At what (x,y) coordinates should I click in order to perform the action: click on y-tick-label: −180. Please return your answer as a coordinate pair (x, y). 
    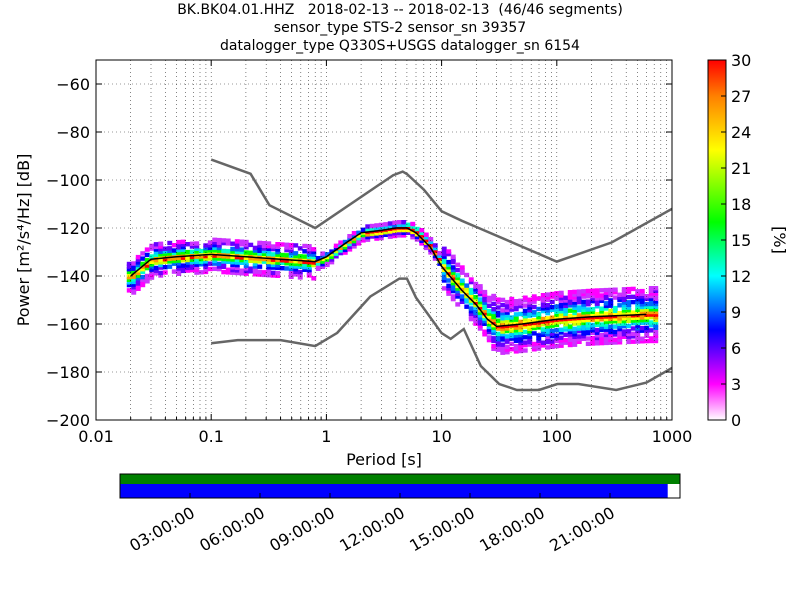
    Looking at the image, I should click on (68, 372).